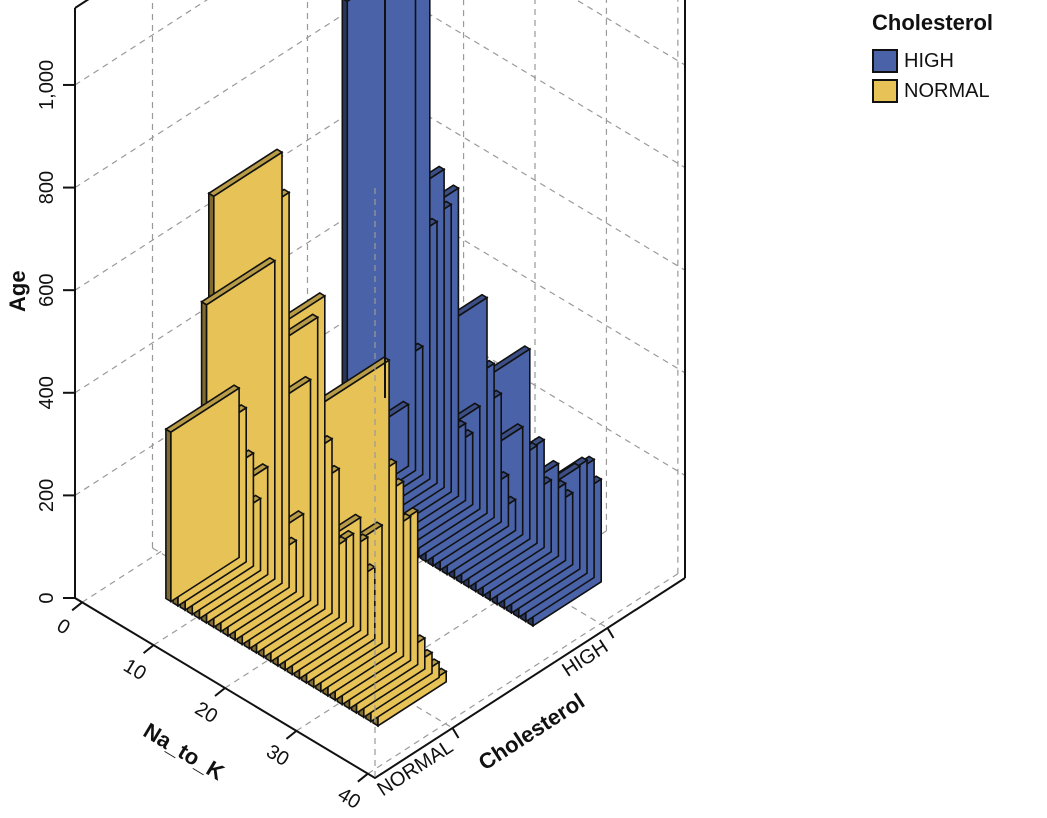  What do you see at coordinates (349, 798) in the screenshot?
I see `x-tick-label-4: 40` at bounding box center [349, 798].